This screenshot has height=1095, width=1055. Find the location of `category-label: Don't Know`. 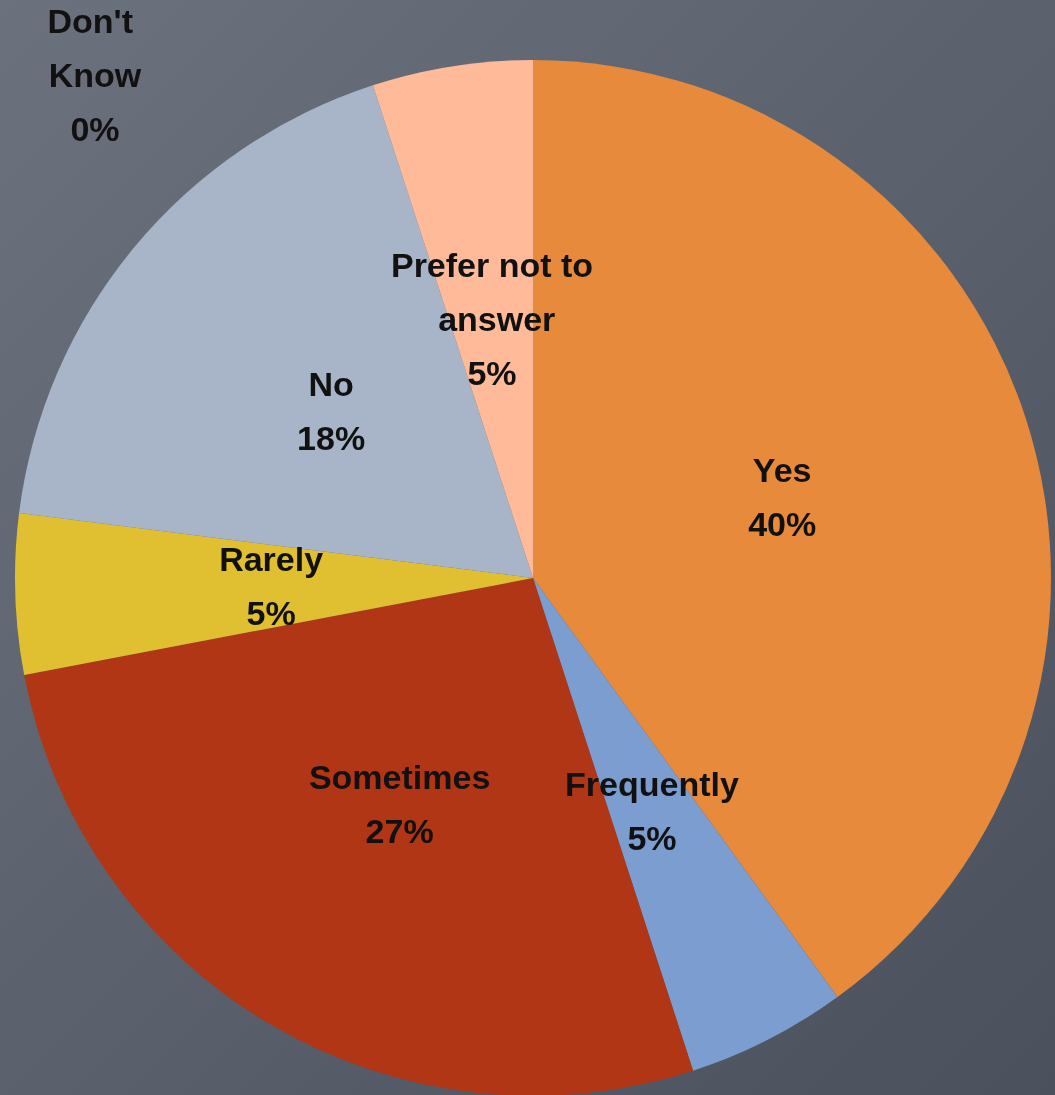

category-label: Don't Know is located at coordinates (94, 48).